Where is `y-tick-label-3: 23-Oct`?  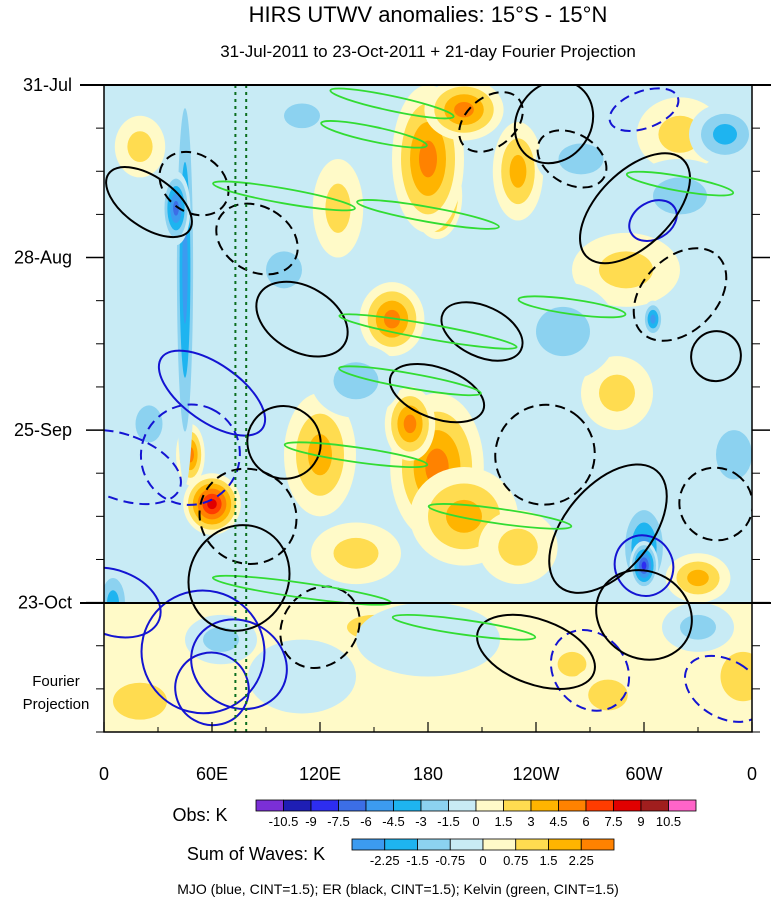
y-tick-label-3: 23-Oct is located at coordinates (45, 603).